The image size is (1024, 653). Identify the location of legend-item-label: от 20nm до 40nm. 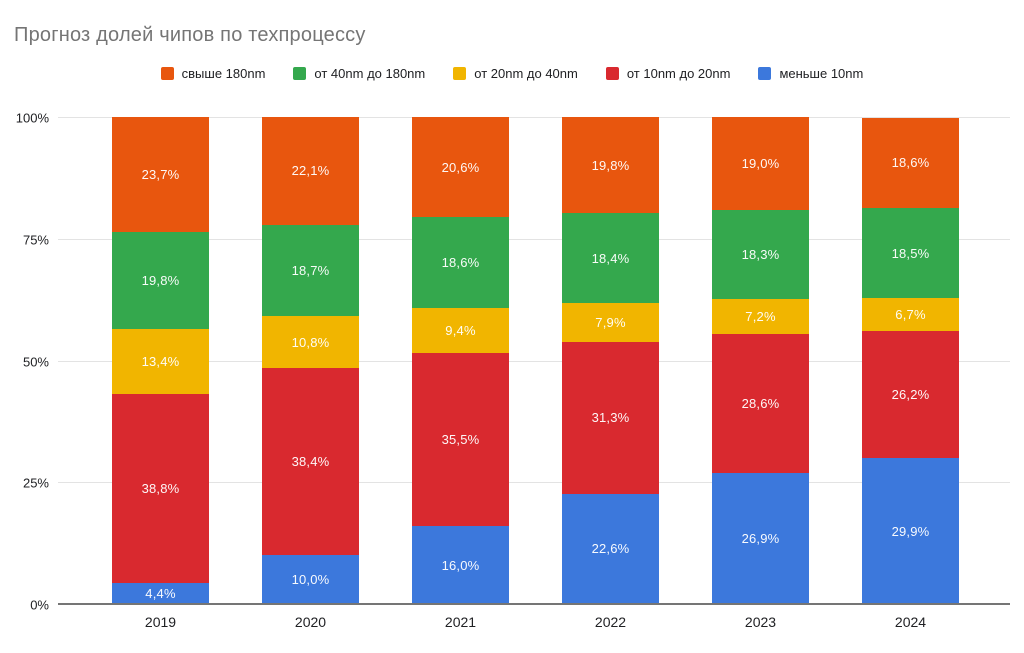
(526, 73).